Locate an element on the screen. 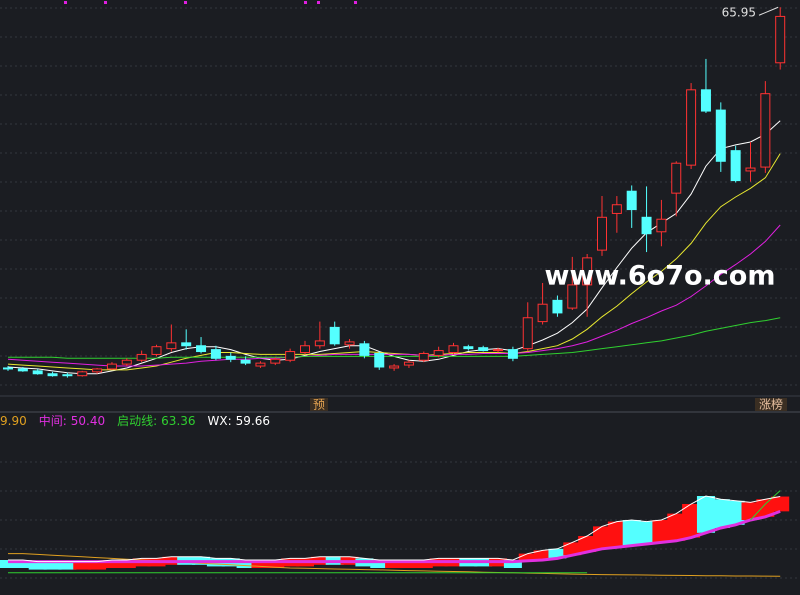 The height and width of the screenshot is (595, 800). legend-name: WX: is located at coordinates (220, 421).